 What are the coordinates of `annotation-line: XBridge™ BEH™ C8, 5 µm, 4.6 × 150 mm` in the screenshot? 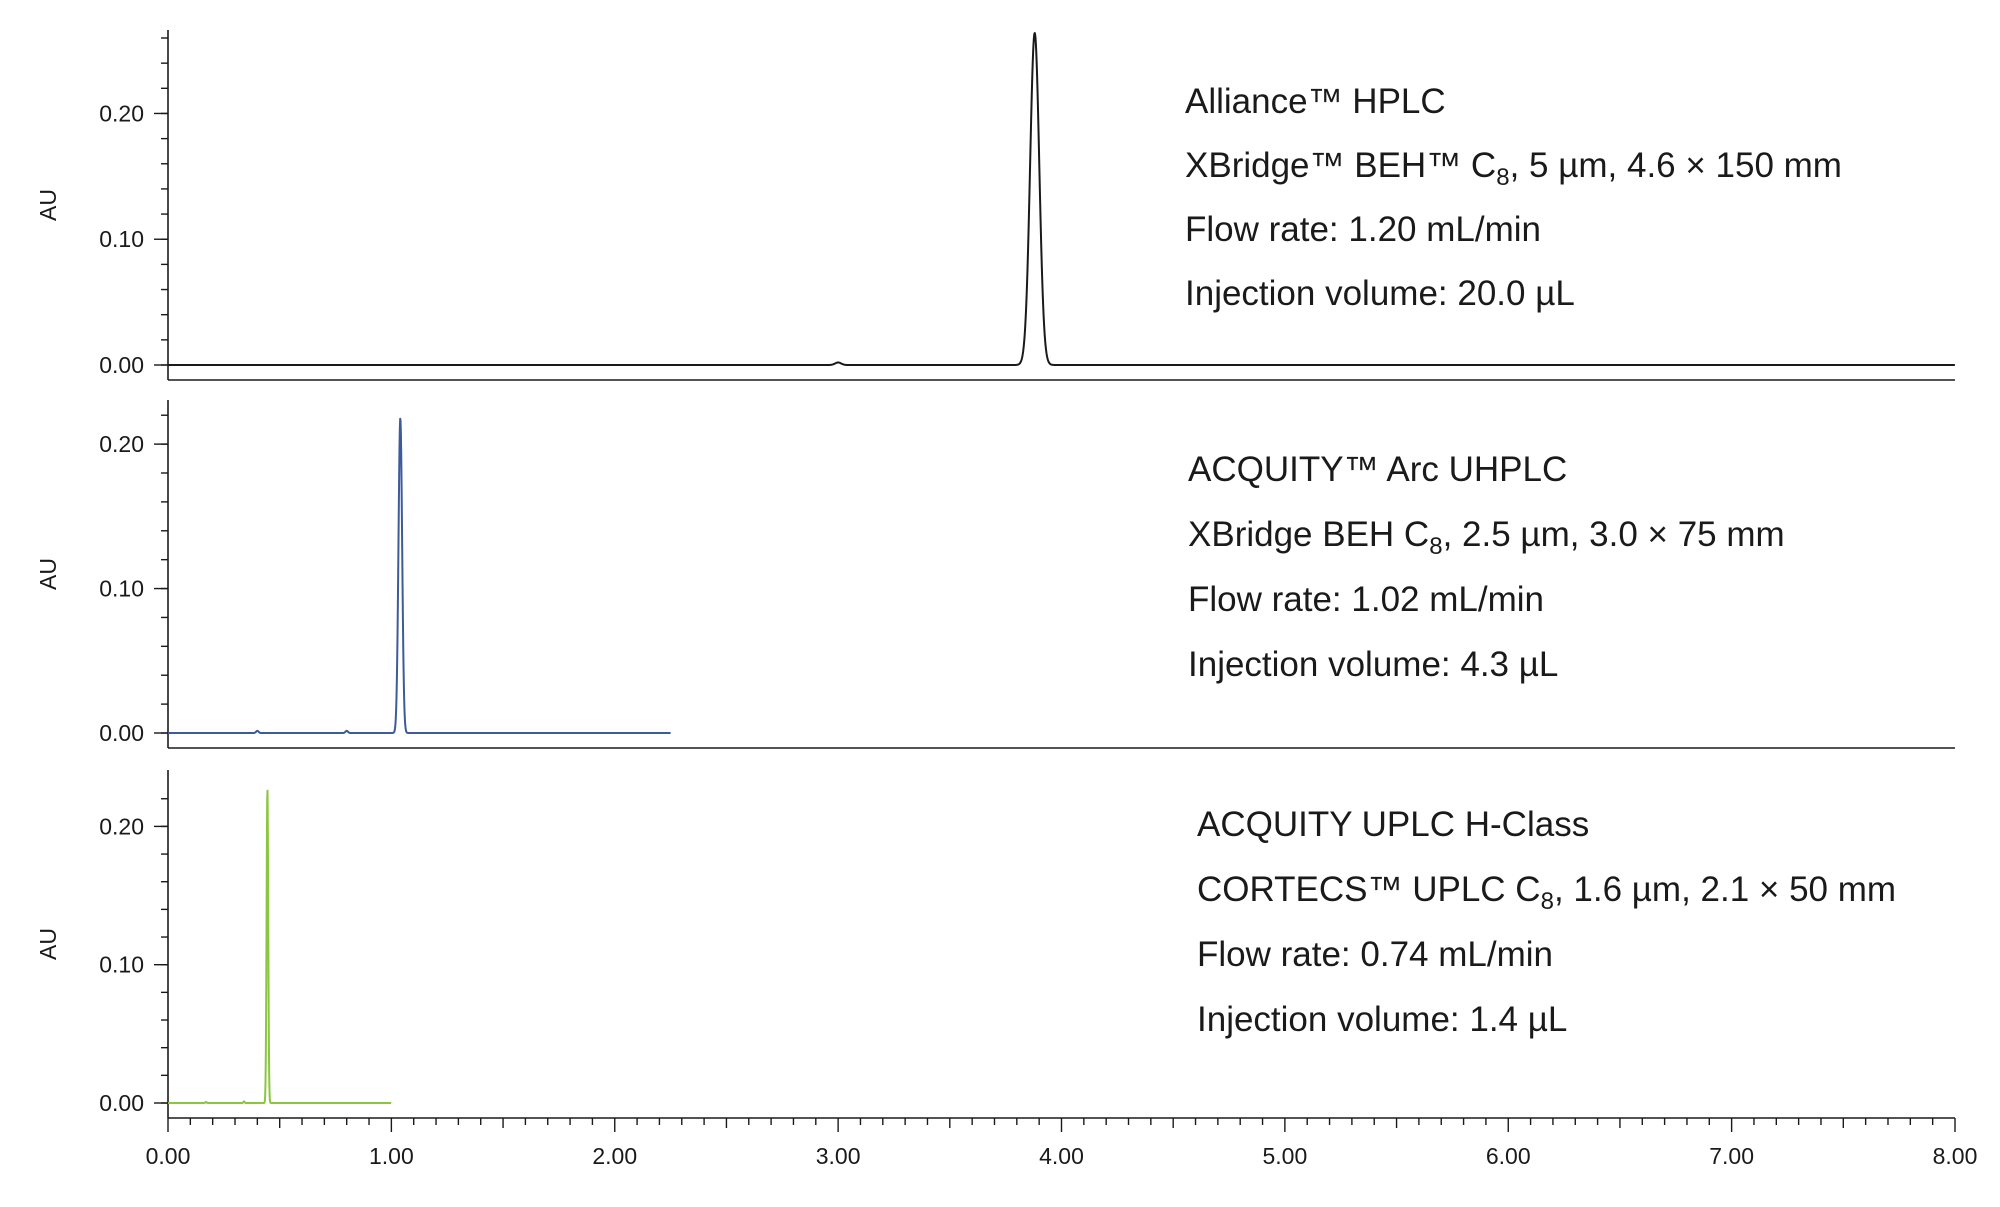 It's located at (1513, 168).